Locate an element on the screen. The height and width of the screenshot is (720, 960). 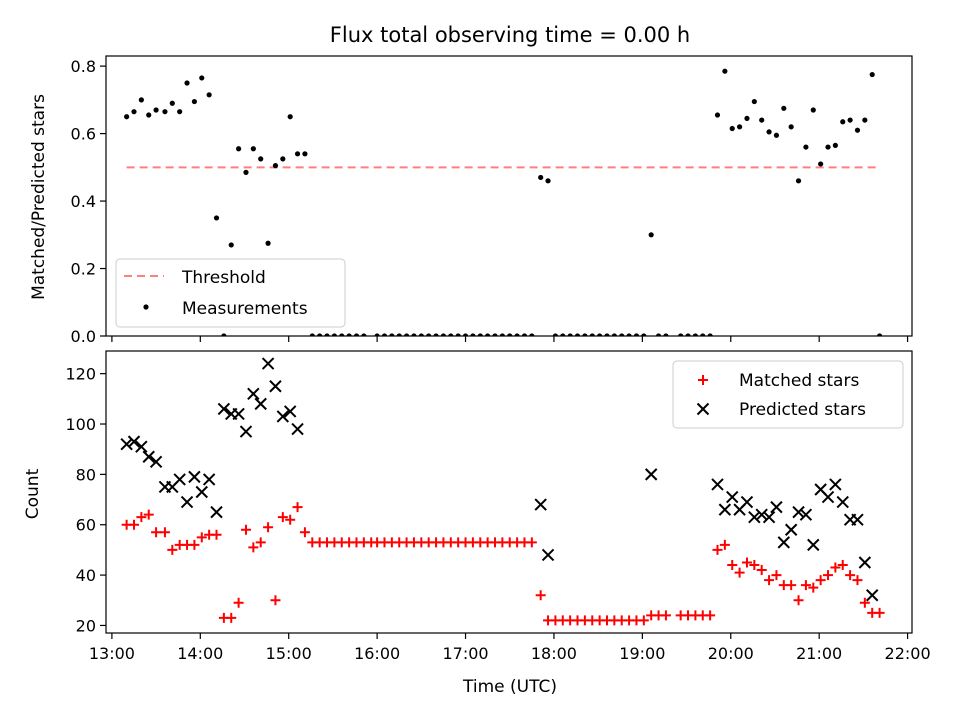
x-tick-label: 22:00 is located at coordinates (908, 653).